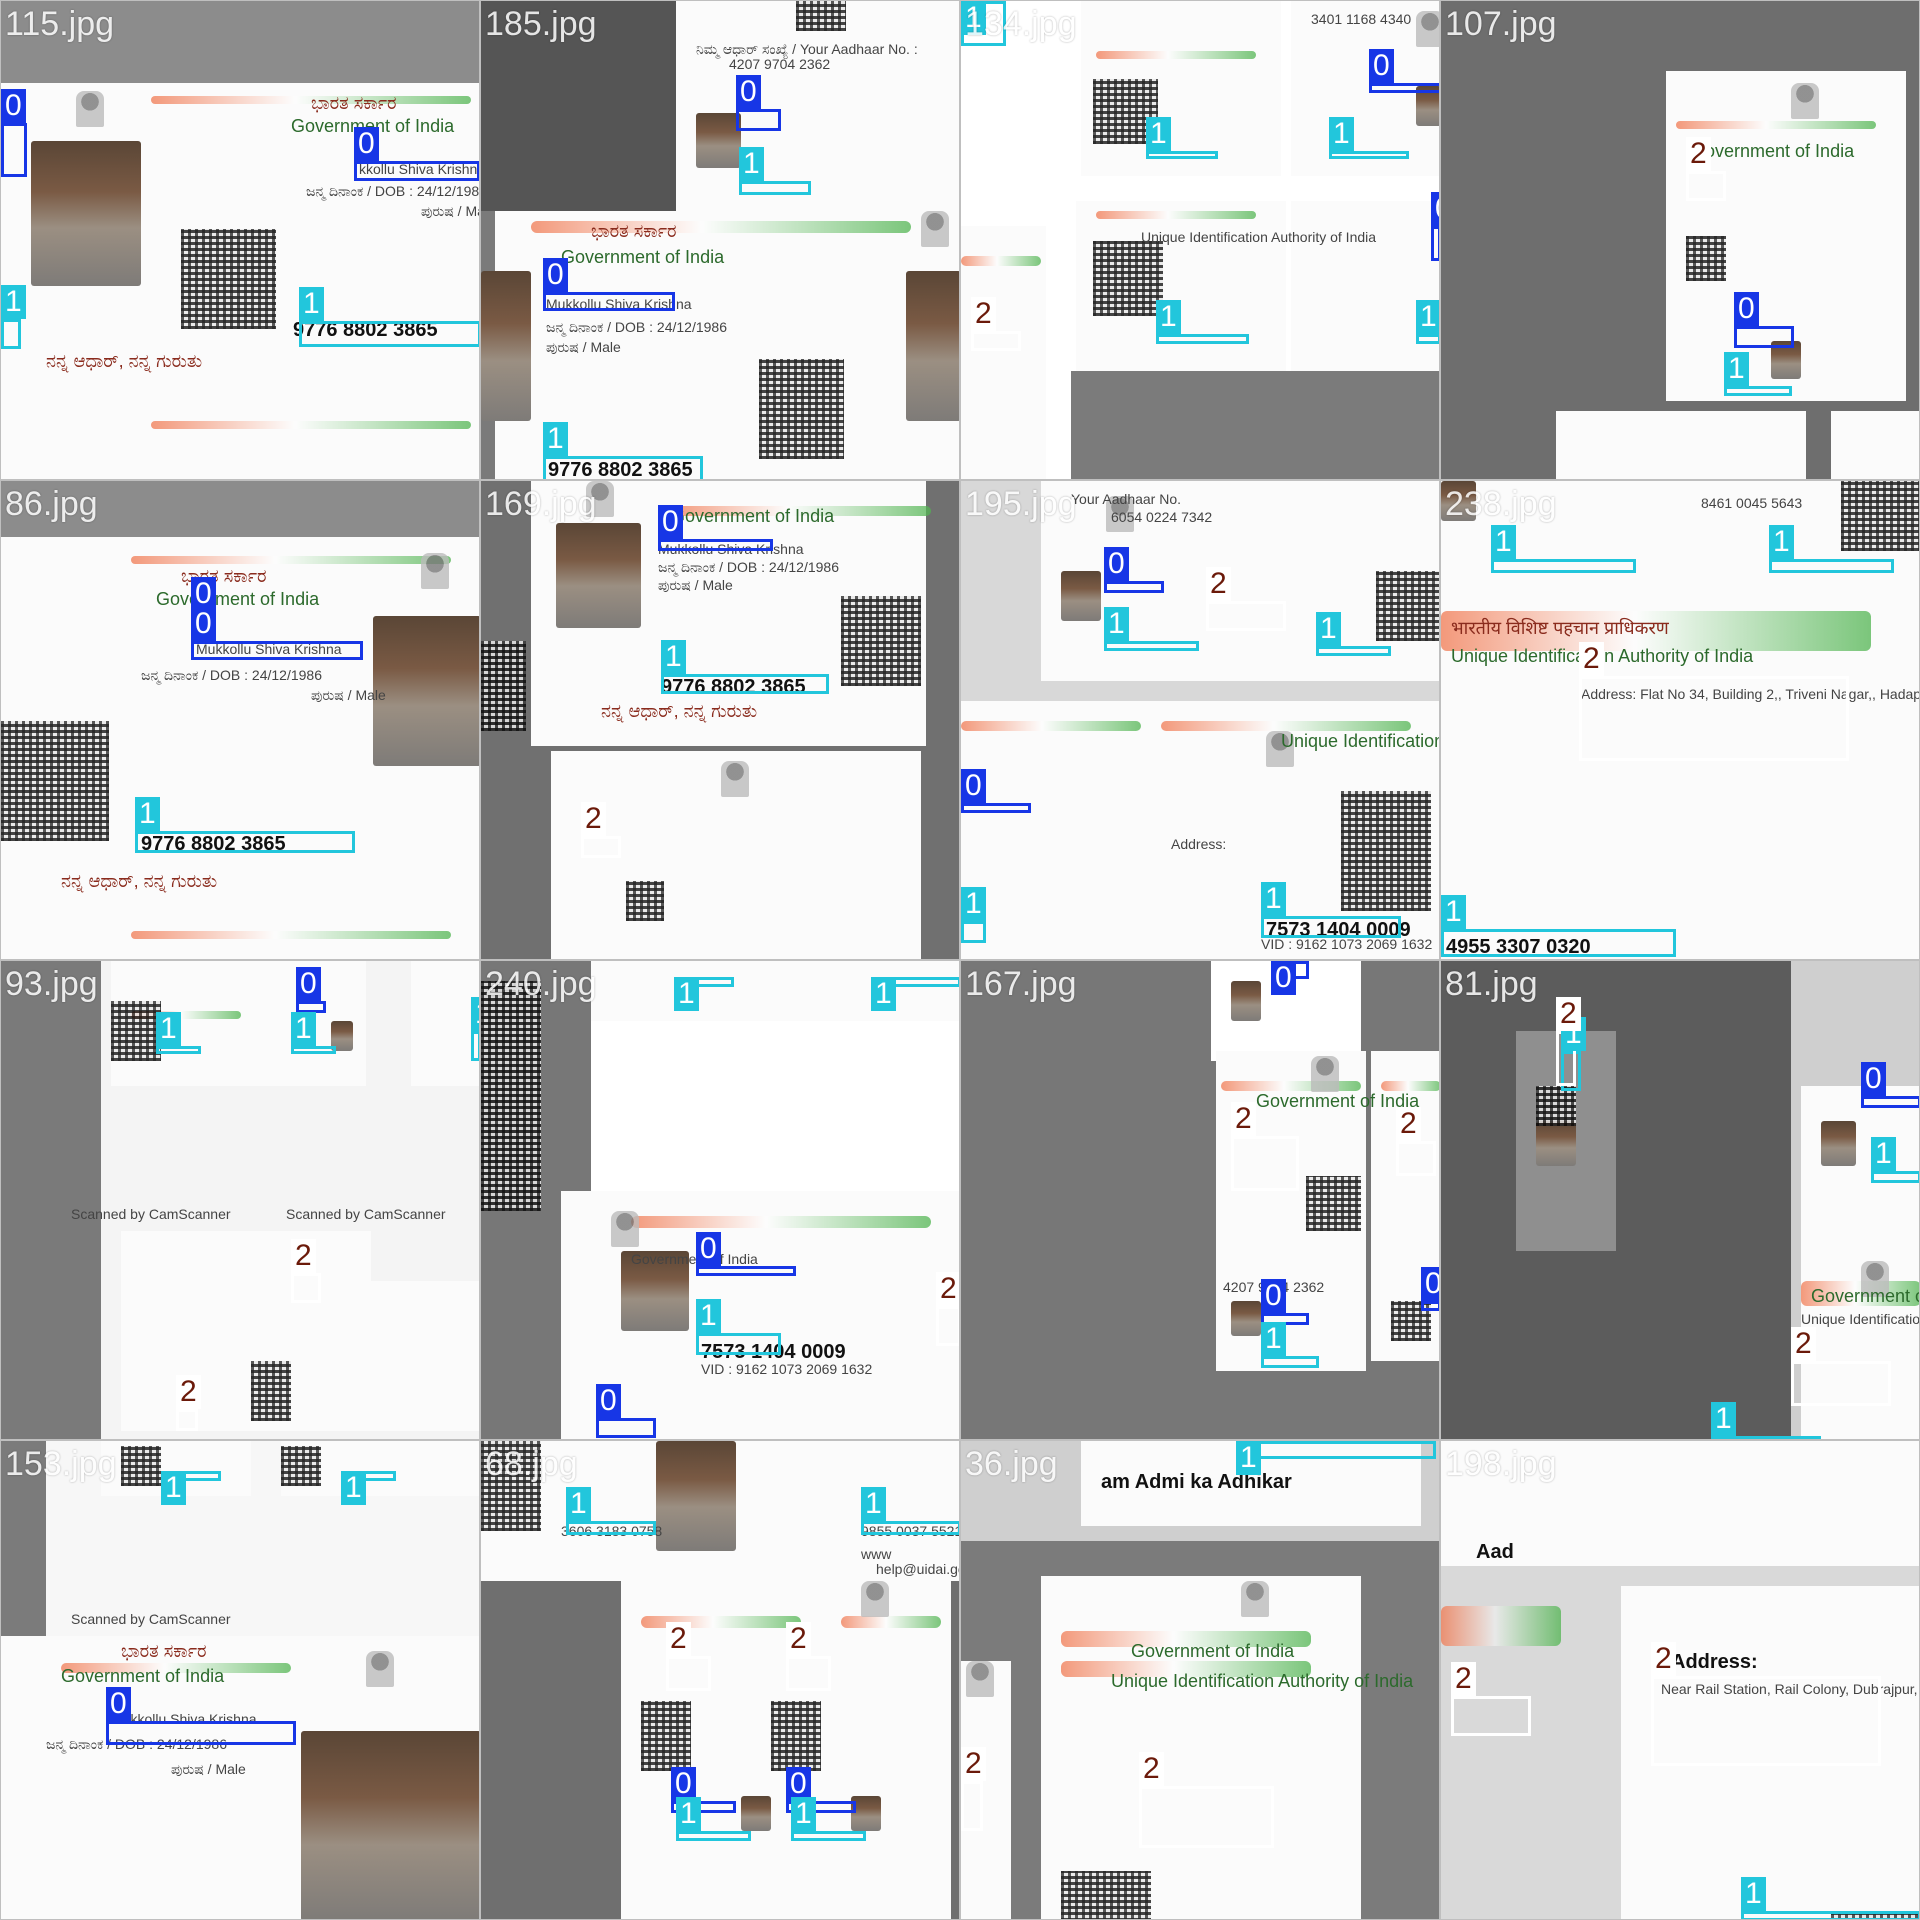 This screenshot has width=1920, height=1920. I want to click on card-text: Scanned by CamScanner, so click(151, 1214).